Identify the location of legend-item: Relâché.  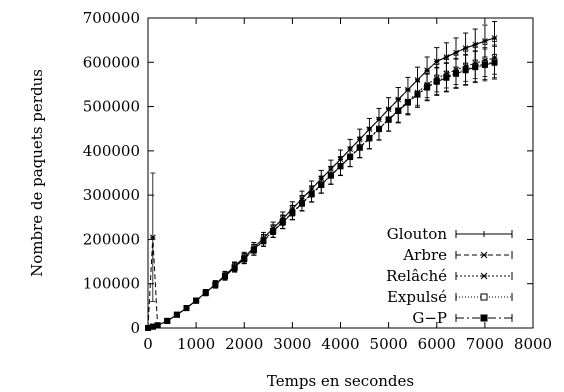
(449, 276).